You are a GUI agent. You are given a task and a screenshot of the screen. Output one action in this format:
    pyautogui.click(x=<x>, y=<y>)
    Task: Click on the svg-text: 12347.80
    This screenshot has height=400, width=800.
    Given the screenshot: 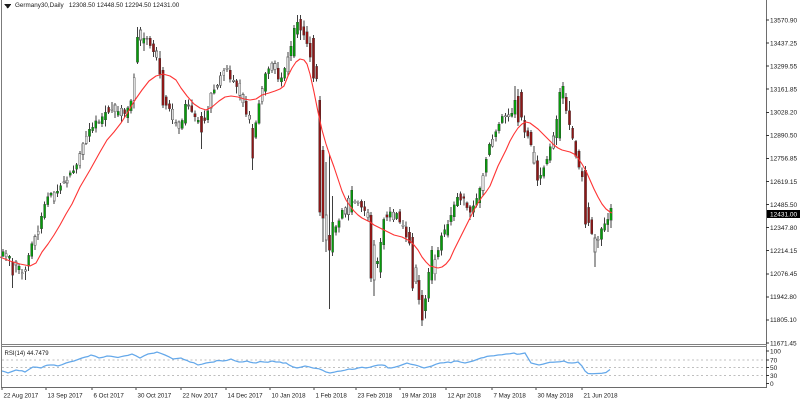 What is the action you would take?
    pyautogui.click(x=783, y=228)
    